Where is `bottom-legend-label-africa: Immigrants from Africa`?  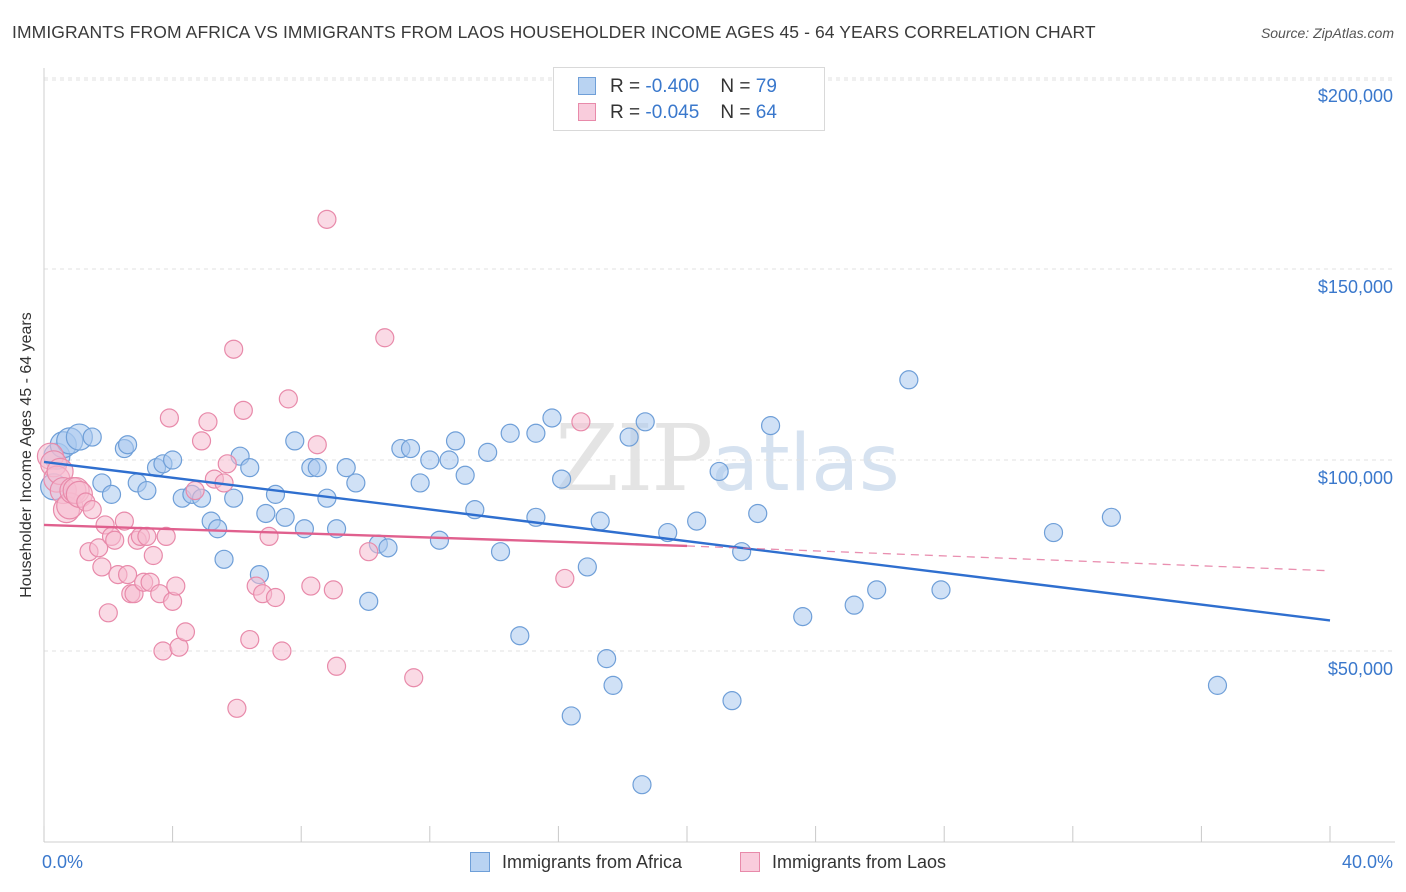
bottom-legend-label-africa: Immigrants from Africa is located at coordinates (592, 862).